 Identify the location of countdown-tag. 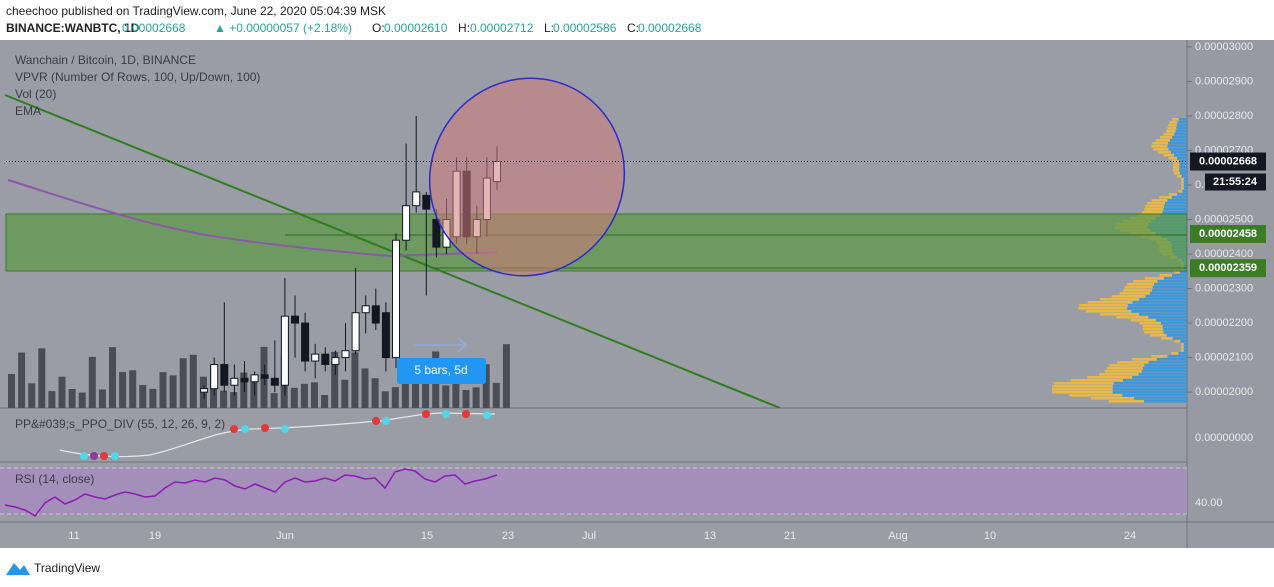
(1235, 182).